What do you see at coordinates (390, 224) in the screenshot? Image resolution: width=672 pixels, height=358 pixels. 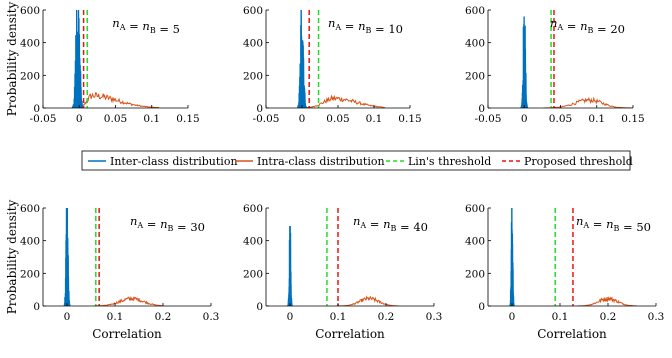 I see `sample-size-annotation: nA = nB = 40` at bounding box center [390, 224].